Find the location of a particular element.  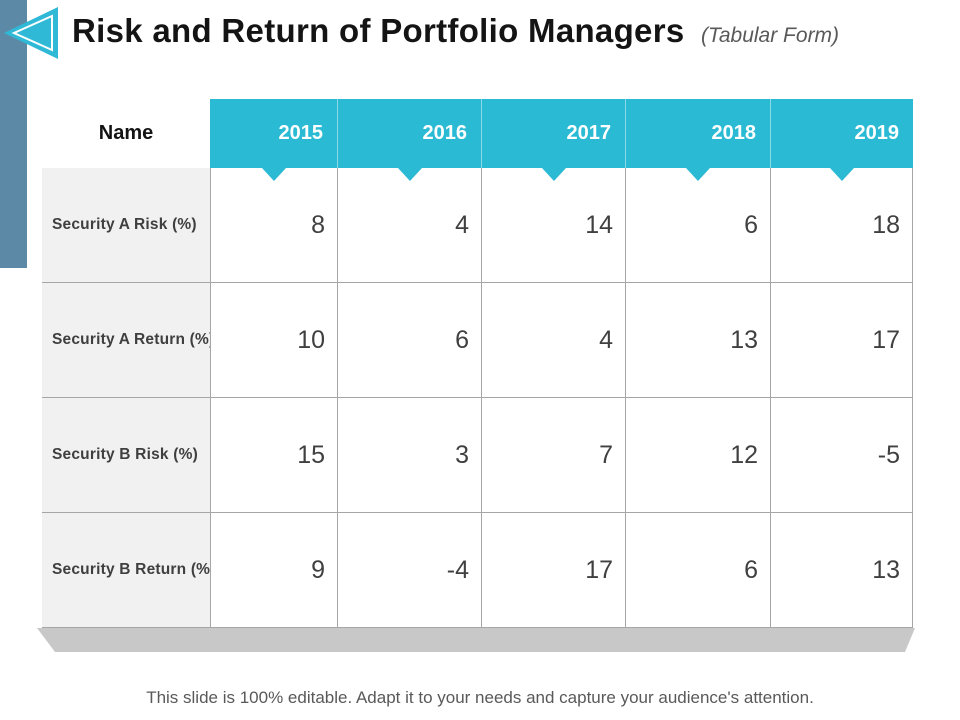

year-header-2019: 2019 is located at coordinates (841, 140).